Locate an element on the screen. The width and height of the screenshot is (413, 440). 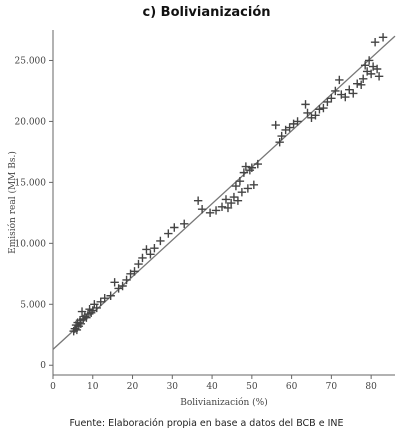
x-axis-title: Bolivianización (%) is located at coordinates (223, 402).